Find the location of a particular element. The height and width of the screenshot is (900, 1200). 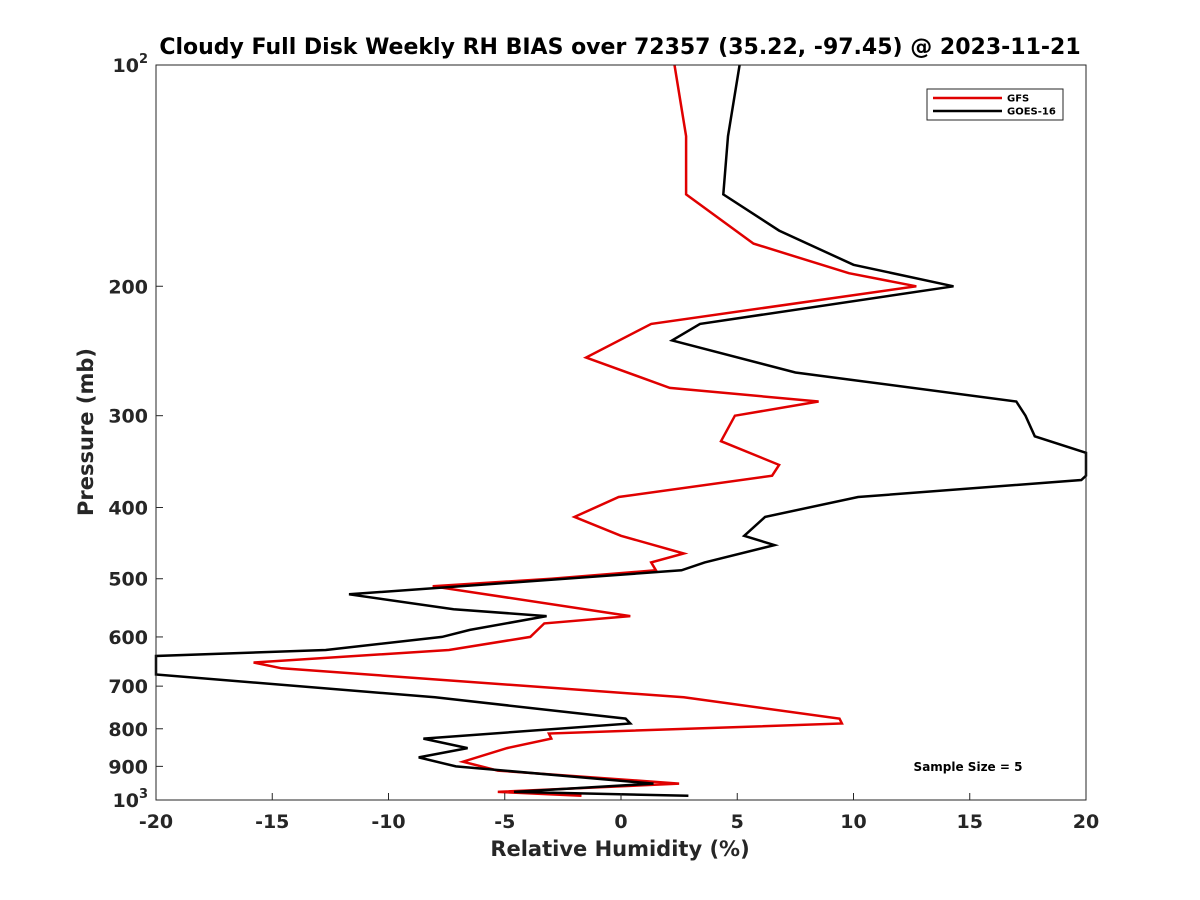

y-tick-label: 800 is located at coordinates (128, 730).